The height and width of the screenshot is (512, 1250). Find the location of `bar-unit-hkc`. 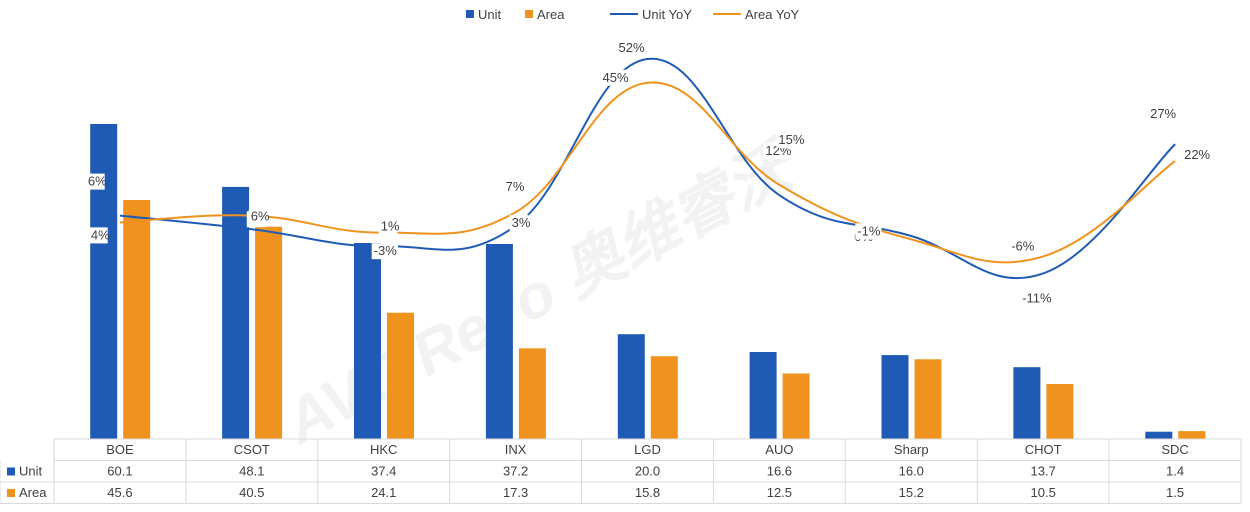

bar-unit-hkc is located at coordinates (367, 341).